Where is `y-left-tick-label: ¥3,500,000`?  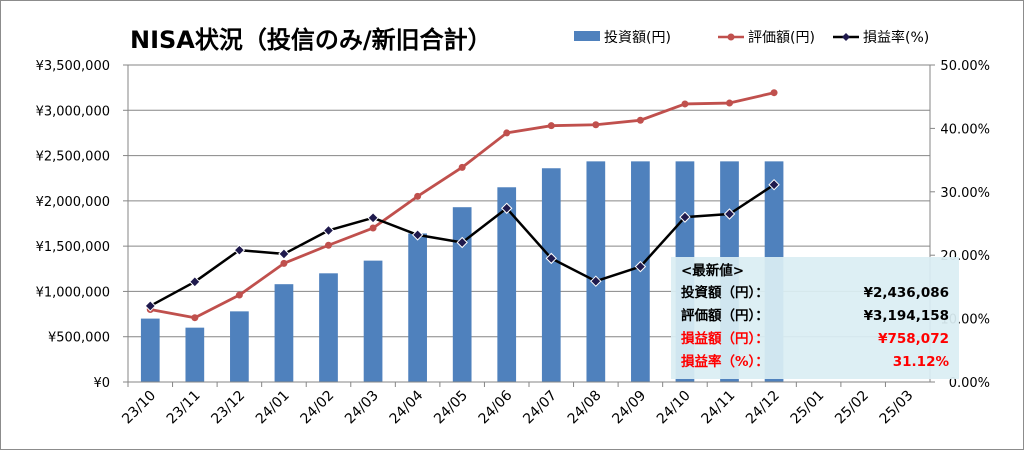 y-left-tick-label: ¥3,500,000 is located at coordinates (73, 66).